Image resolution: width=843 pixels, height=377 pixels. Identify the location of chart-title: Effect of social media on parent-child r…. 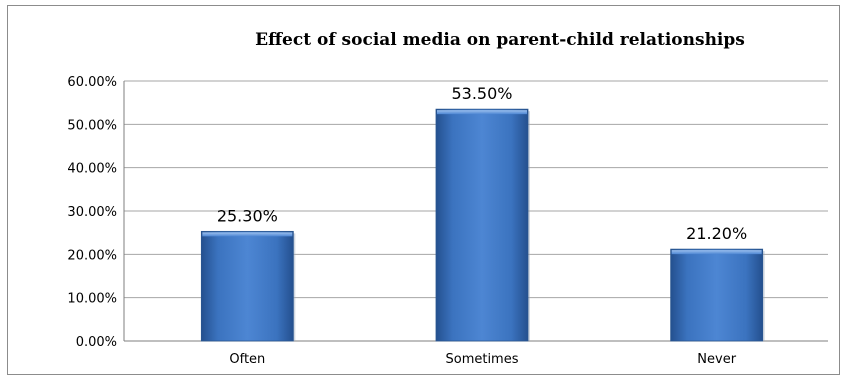
(500, 40).